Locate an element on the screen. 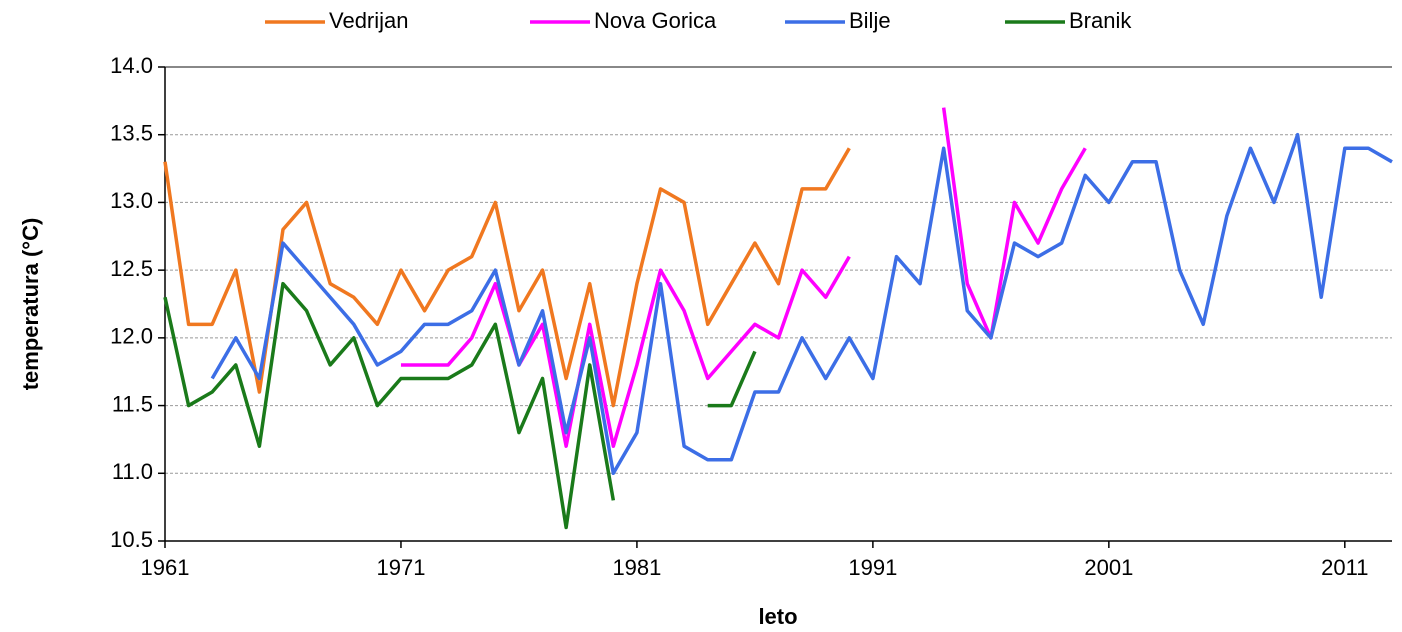  x-tick-label: 2001 is located at coordinates (1108, 567).